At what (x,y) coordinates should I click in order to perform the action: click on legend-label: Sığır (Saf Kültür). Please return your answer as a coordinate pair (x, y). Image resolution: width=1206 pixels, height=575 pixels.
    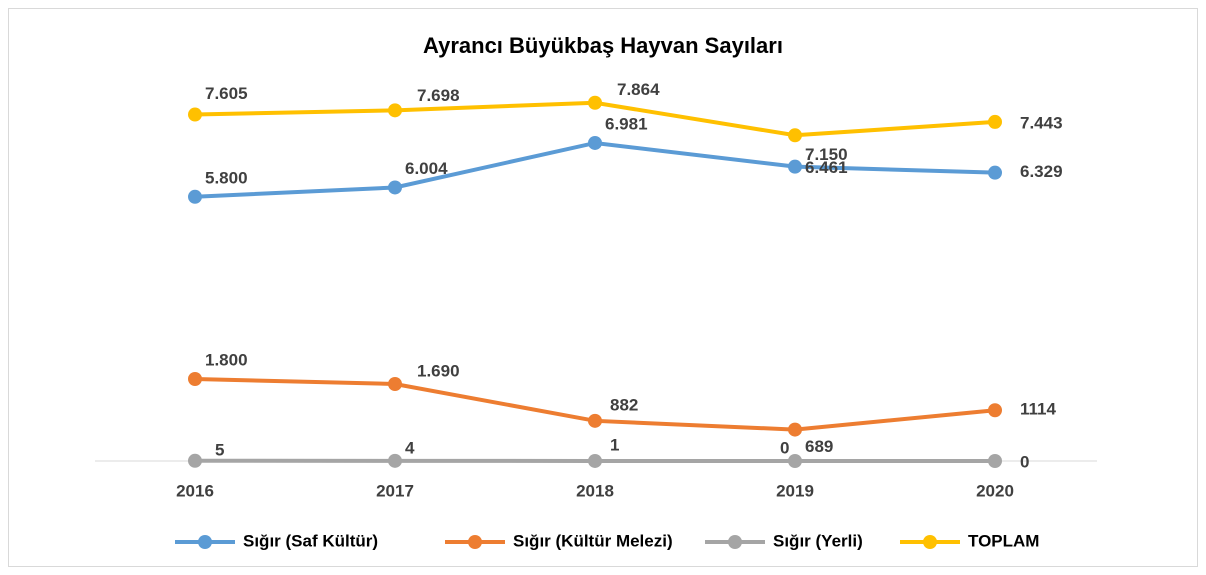
    Looking at the image, I should click on (310, 540).